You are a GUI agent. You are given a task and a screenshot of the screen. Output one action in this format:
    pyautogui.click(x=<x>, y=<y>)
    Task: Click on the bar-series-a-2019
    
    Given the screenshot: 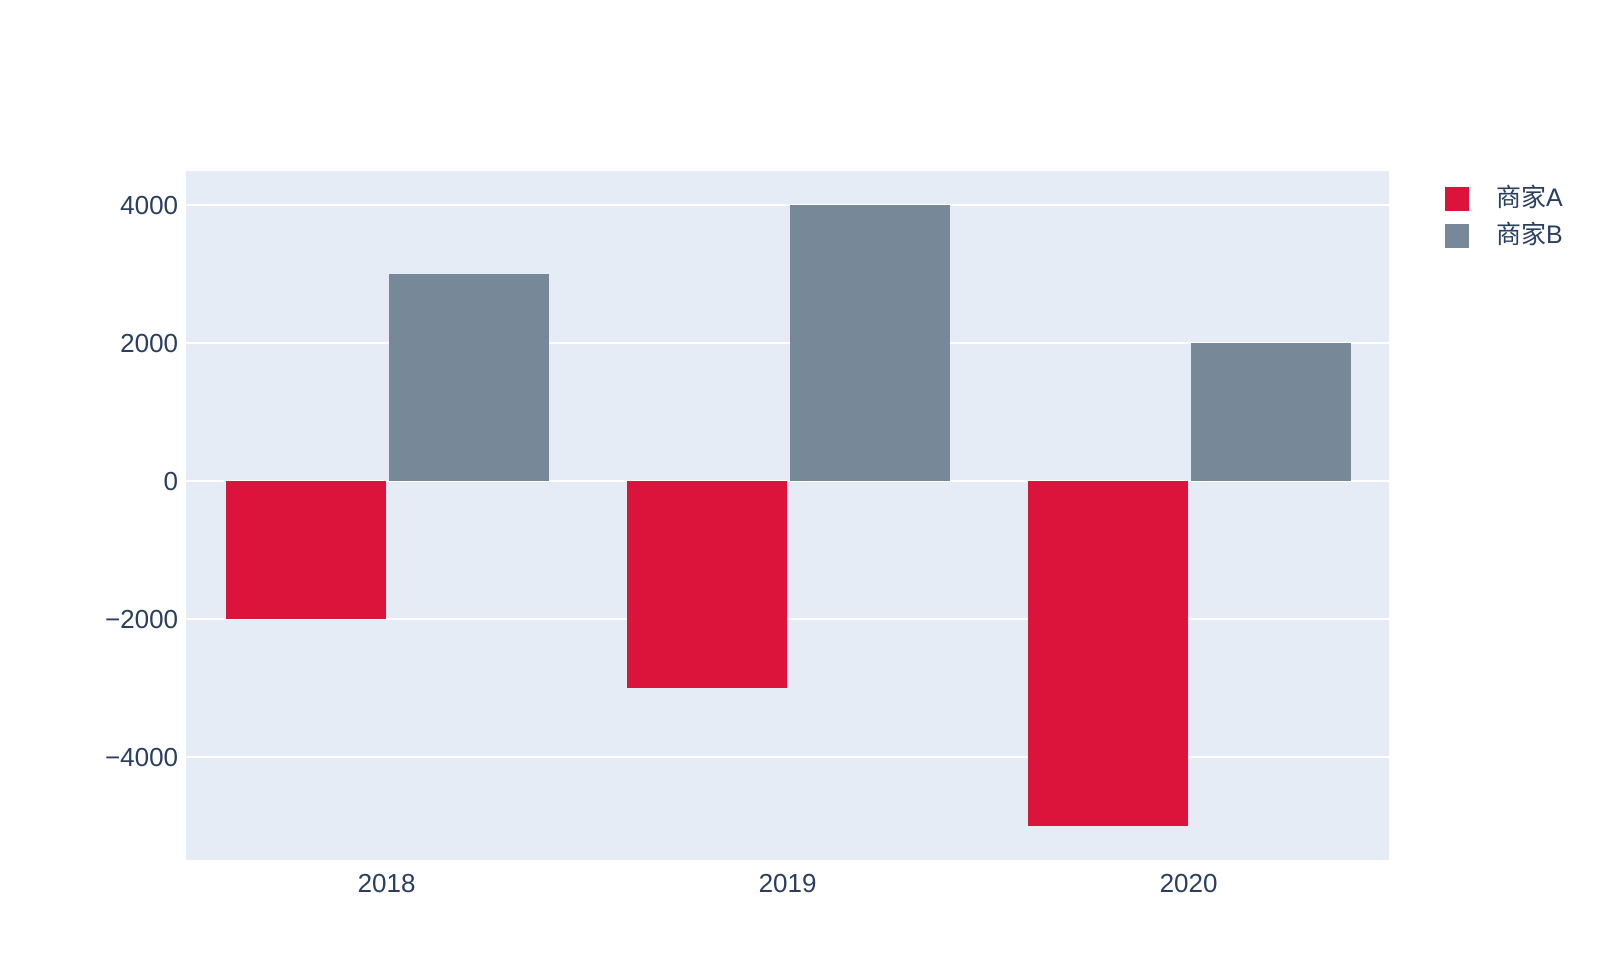 What is the action you would take?
    pyautogui.click(x=707, y=584)
    